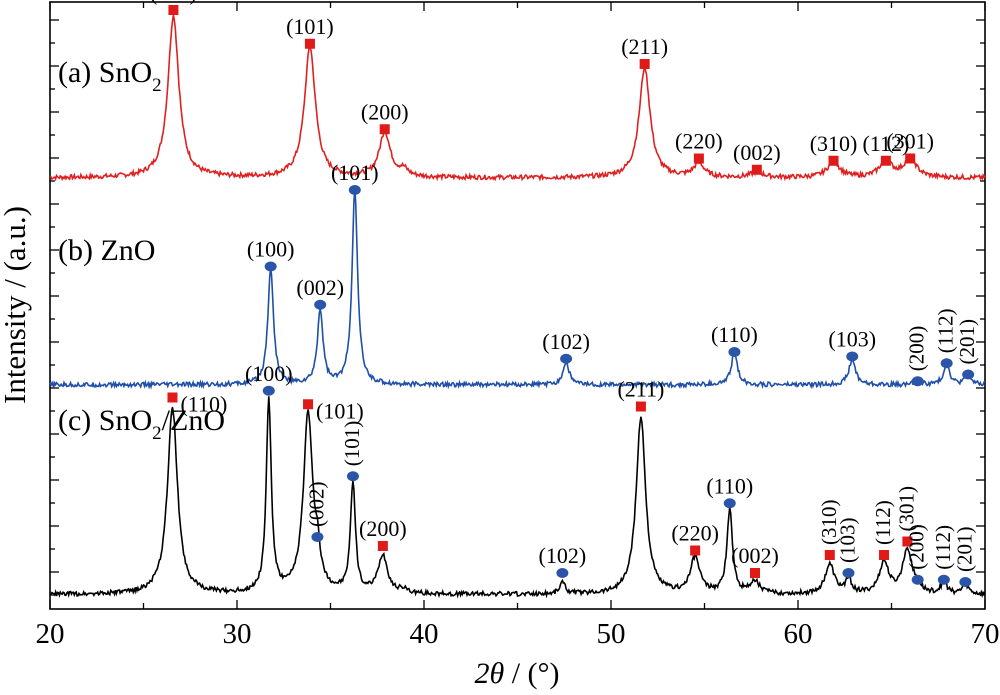 This screenshot has width=1000, height=695. What do you see at coordinates (157, 85) in the screenshot?
I see `series-label-a-sub: 2` at bounding box center [157, 85].